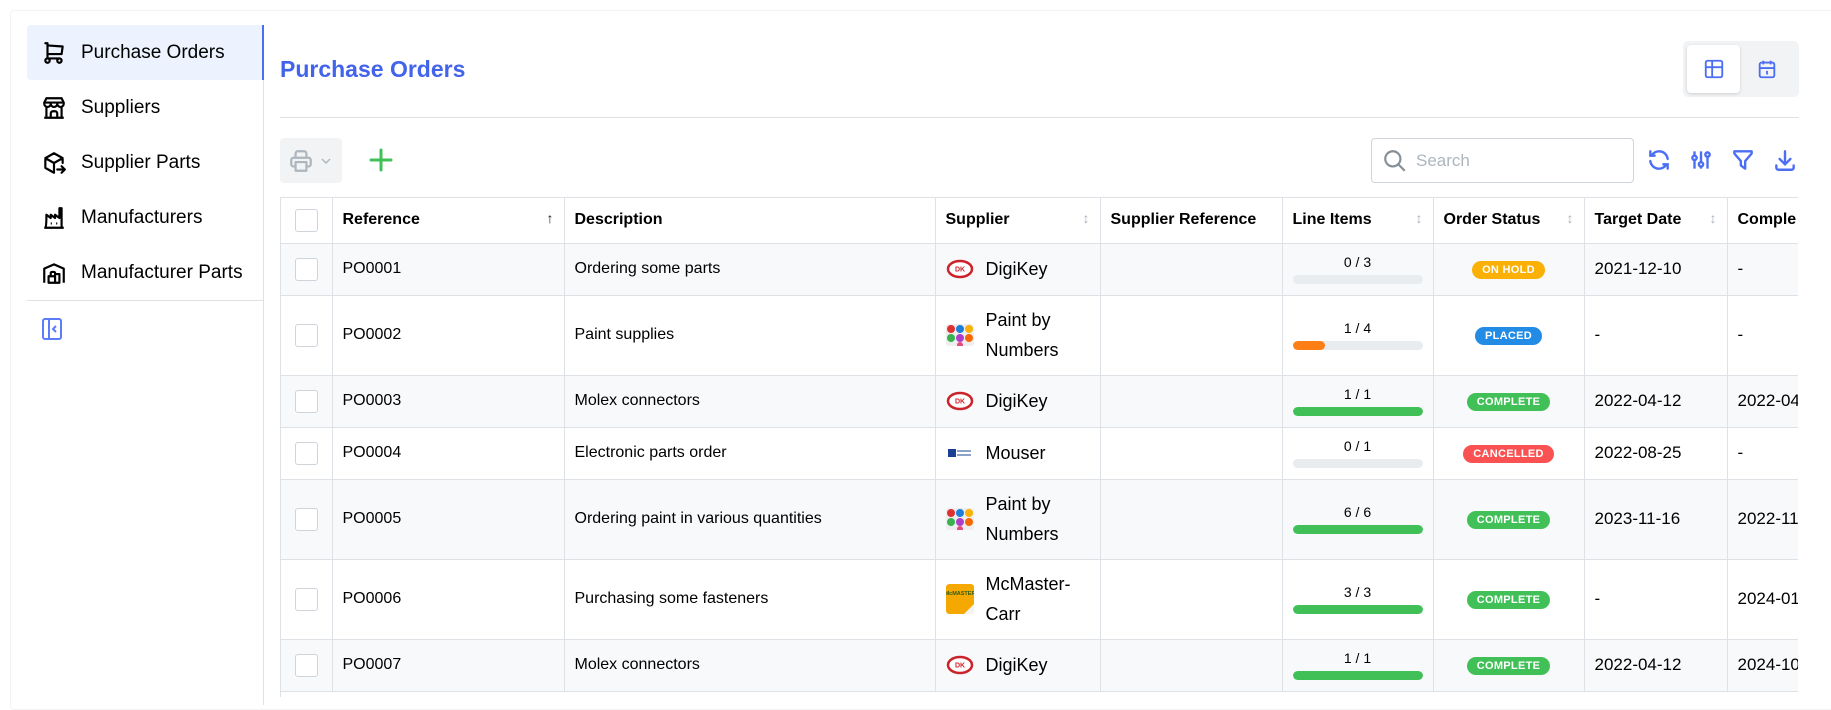 This screenshot has height=710, width=1831. Describe the element at coordinates (1701, 160) in the screenshot. I see `column-settings-button` at that location.